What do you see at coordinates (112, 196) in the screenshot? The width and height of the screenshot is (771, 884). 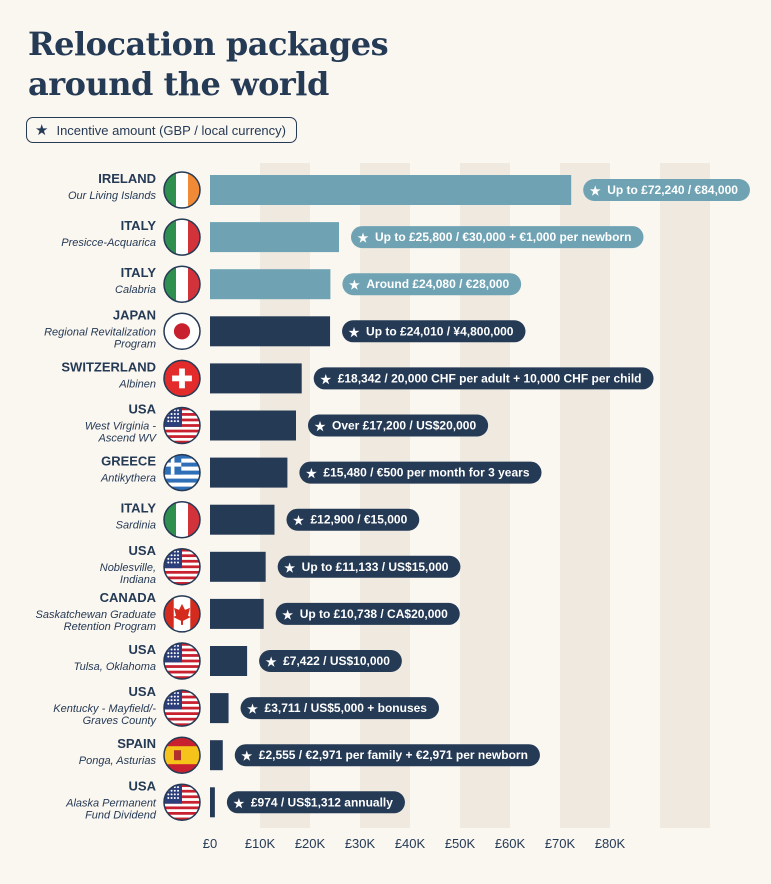 I see `location-label: Our Living Islands` at bounding box center [112, 196].